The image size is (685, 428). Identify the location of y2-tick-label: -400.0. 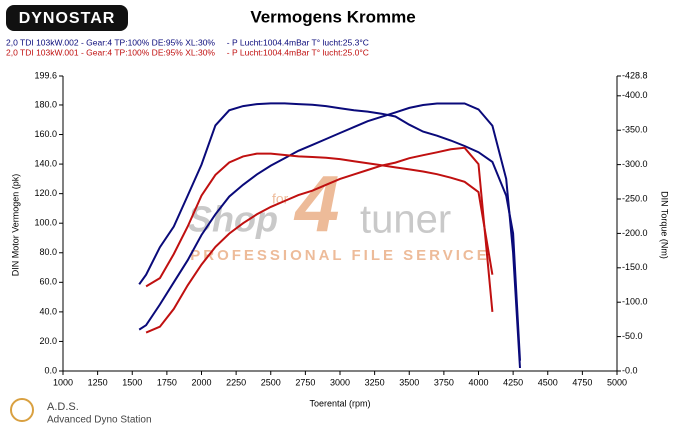
(635, 95).